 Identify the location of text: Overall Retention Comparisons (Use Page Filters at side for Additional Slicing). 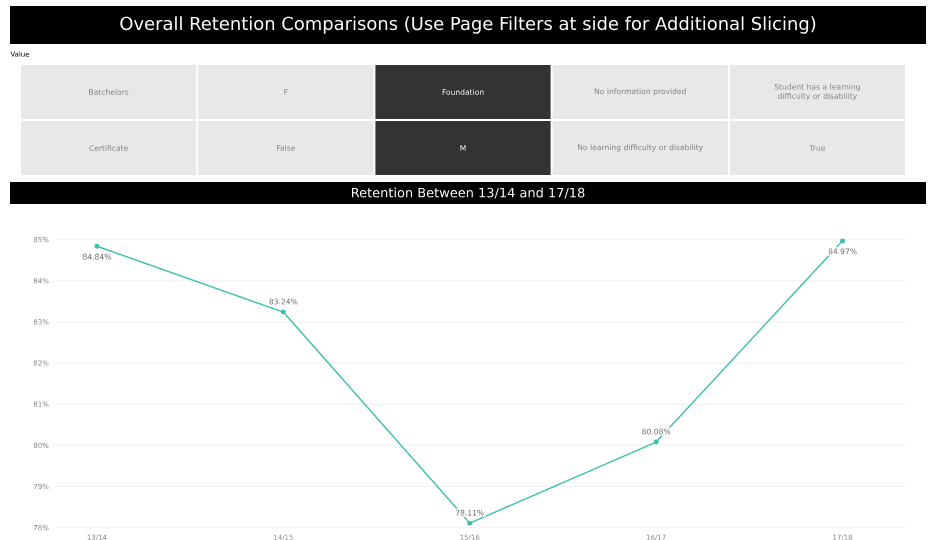
(468, 25).